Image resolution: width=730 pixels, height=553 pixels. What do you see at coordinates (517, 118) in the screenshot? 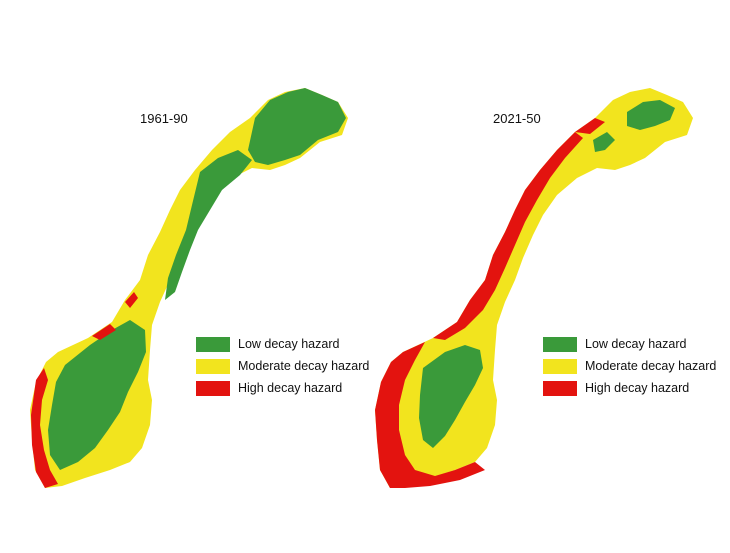
I see `period-label: 2021-50` at bounding box center [517, 118].